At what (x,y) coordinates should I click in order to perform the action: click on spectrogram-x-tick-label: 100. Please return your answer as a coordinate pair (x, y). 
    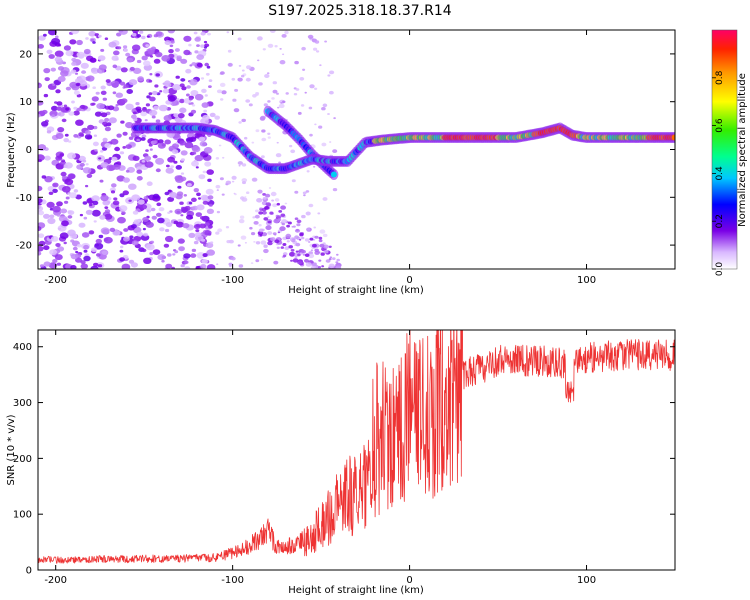
    Looking at the image, I should click on (586, 280).